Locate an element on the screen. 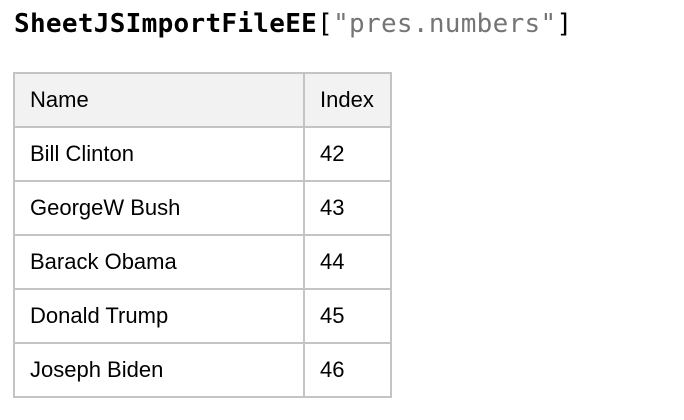  table-row: Donald Trump 45 is located at coordinates (202, 316).